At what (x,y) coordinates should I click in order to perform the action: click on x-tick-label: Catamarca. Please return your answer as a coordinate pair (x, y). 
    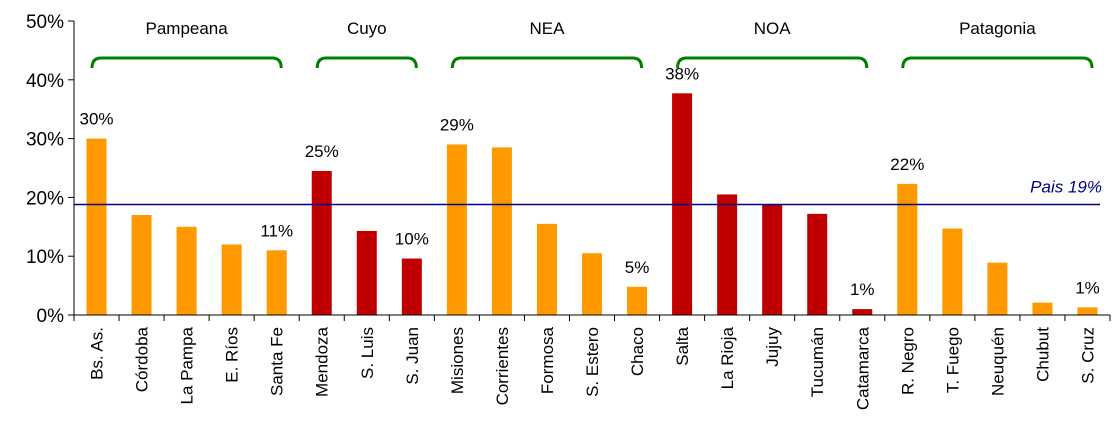
    Looking at the image, I should click on (862, 368).